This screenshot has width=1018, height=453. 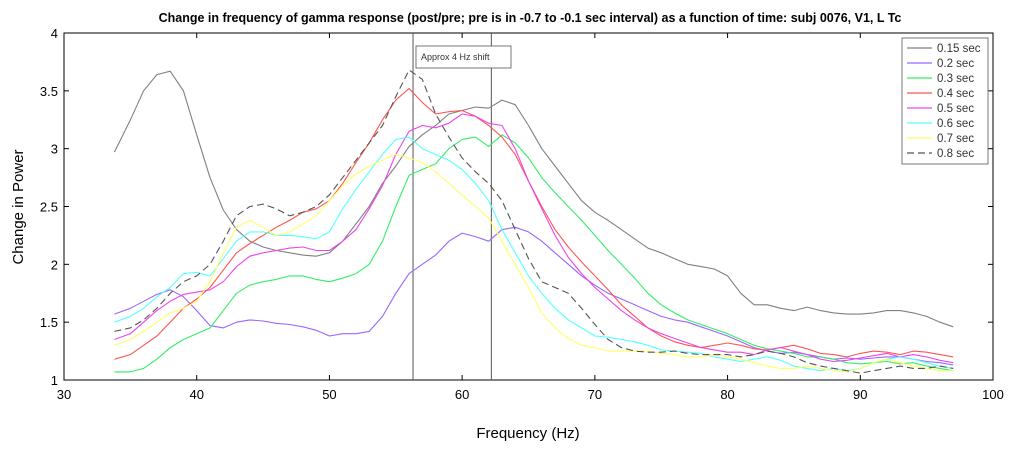 I want to click on y-tick-label: 3.5, so click(x=49, y=91).